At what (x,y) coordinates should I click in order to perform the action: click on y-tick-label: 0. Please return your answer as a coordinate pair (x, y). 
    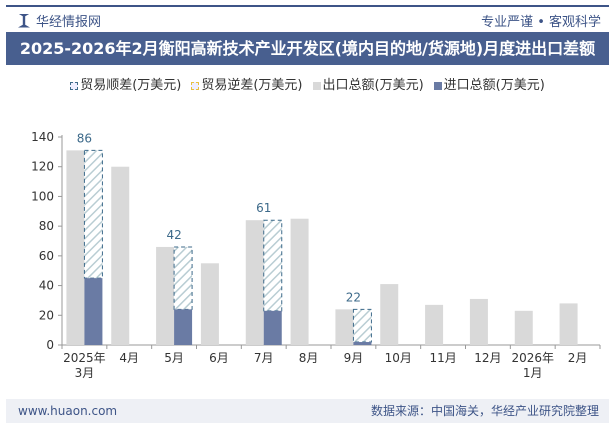
    Looking at the image, I should click on (50, 345).